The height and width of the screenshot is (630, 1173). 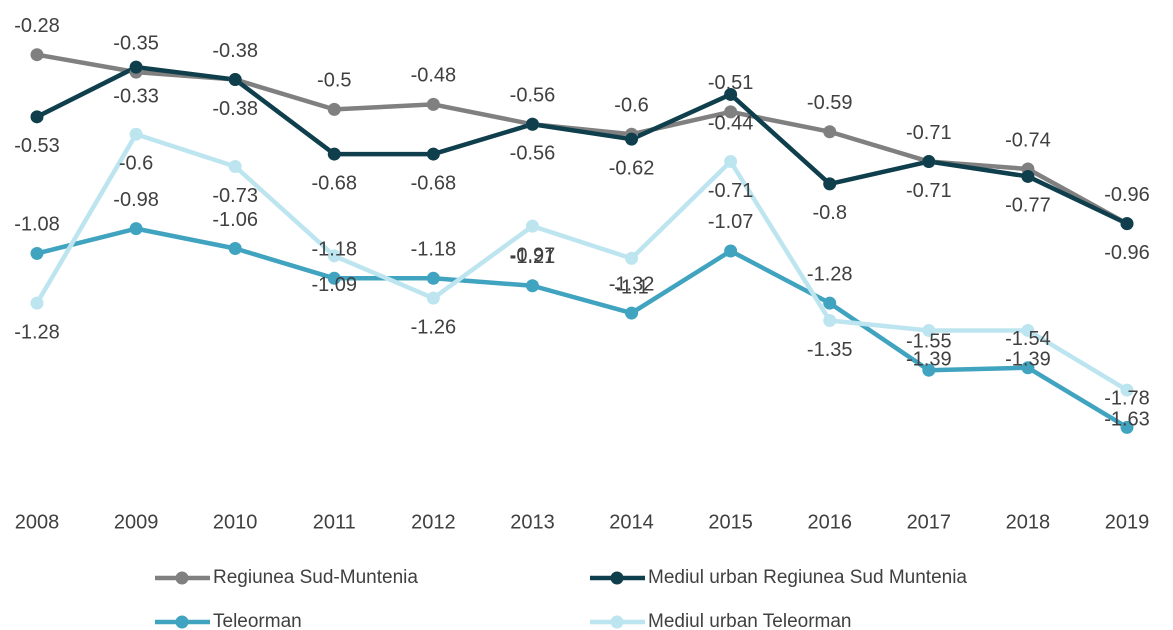 What do you see at coordinates (334, 522) in the screenshot?
I see `x-tick-label: 2011` at bounding box center [334, 522].